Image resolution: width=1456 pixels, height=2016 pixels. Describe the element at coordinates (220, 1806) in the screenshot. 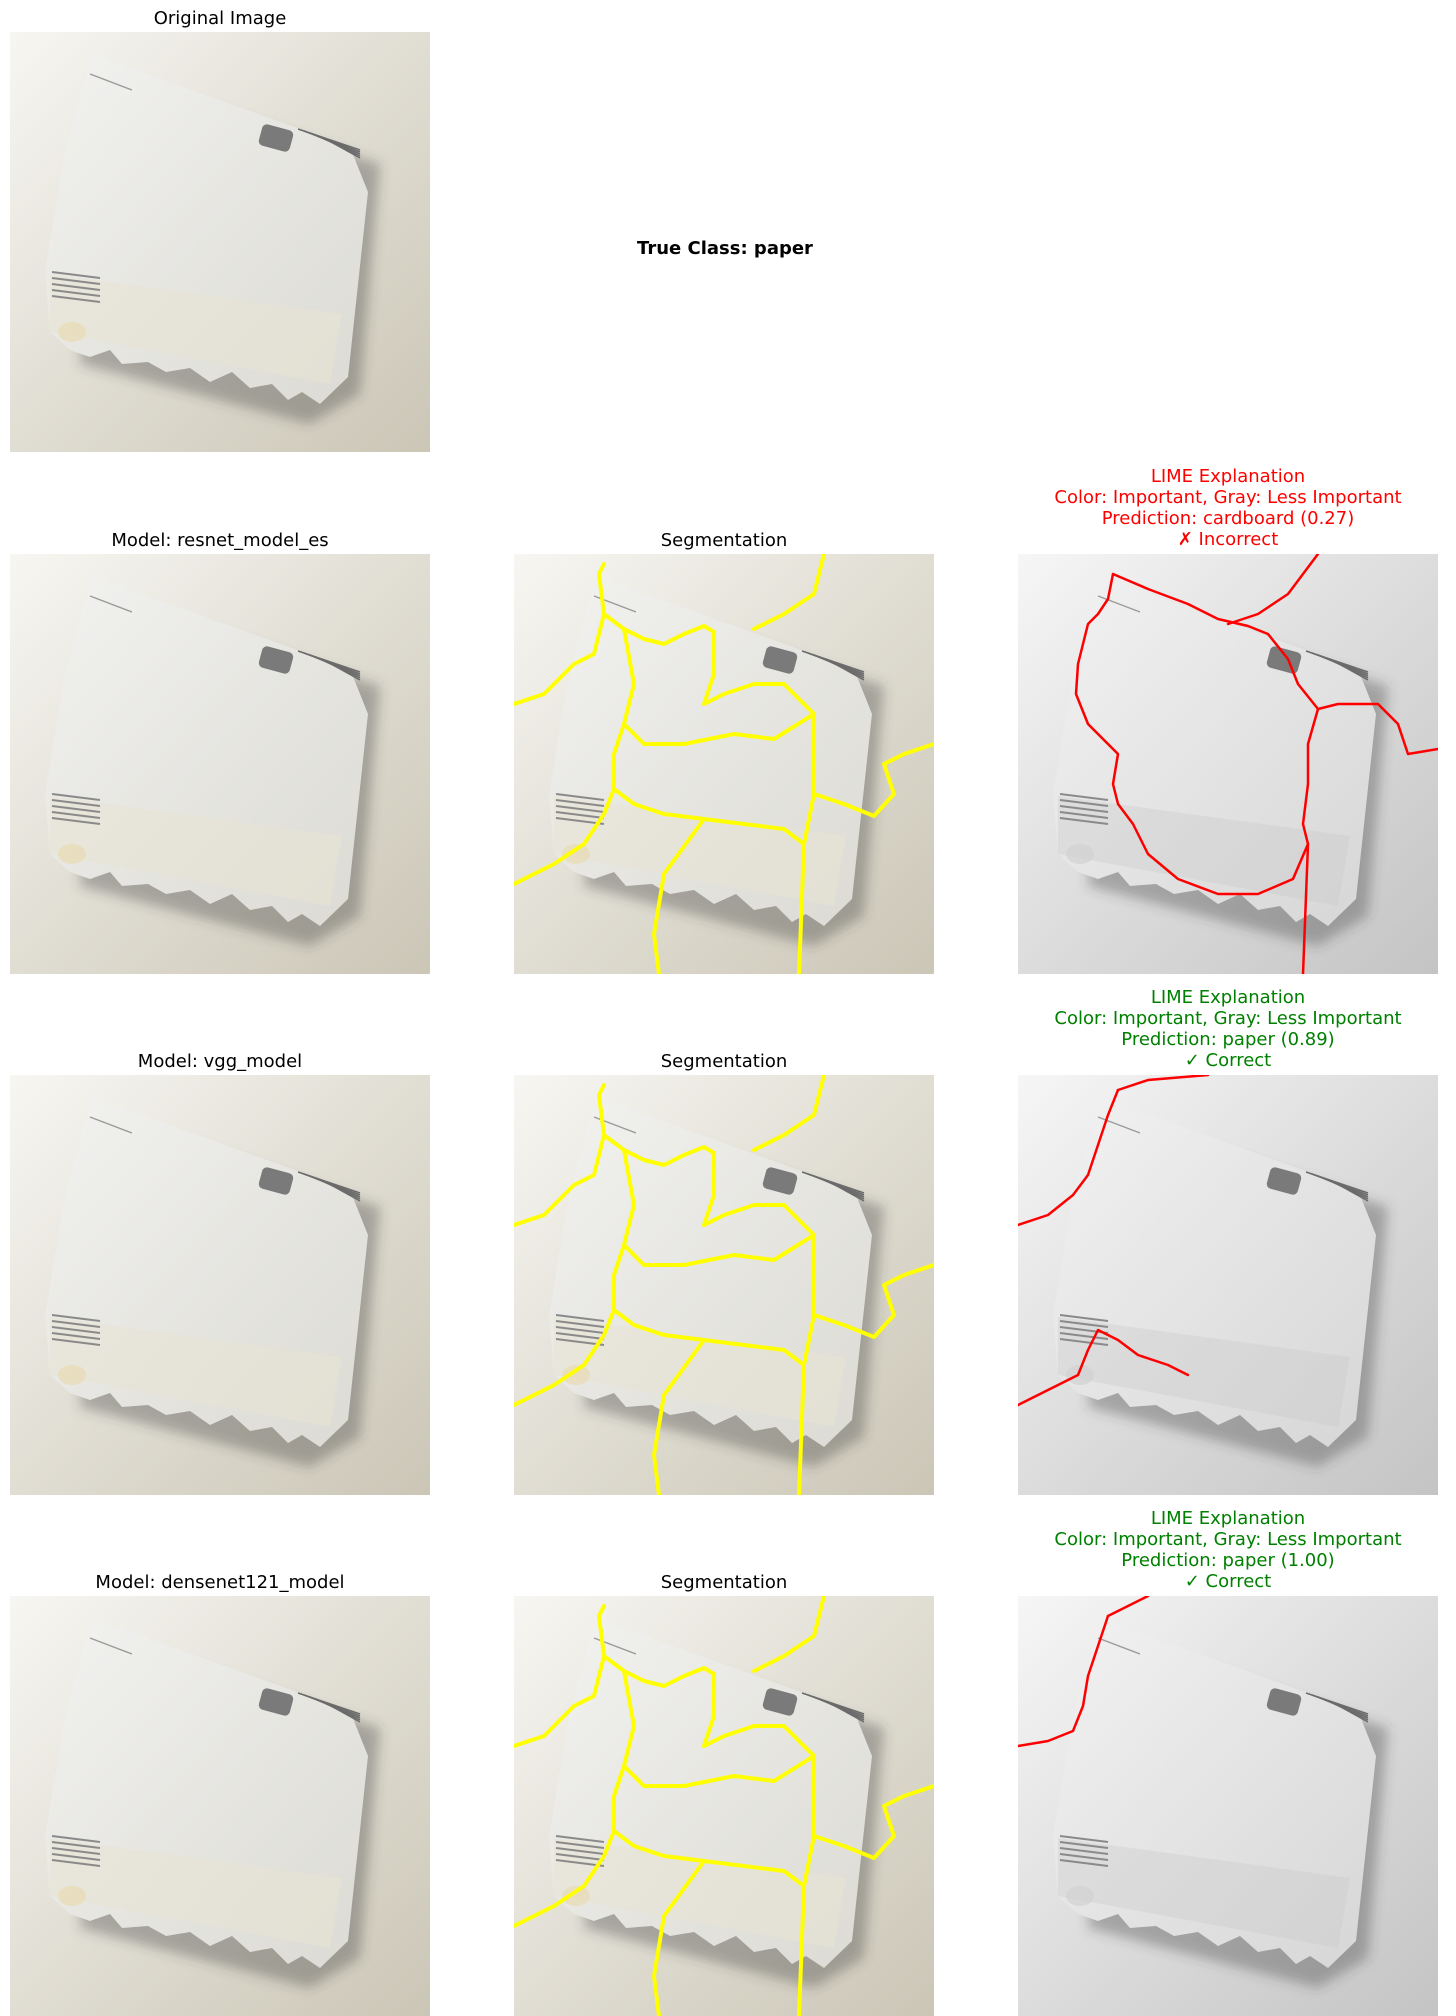

I see `model-image-densenet` at that location.